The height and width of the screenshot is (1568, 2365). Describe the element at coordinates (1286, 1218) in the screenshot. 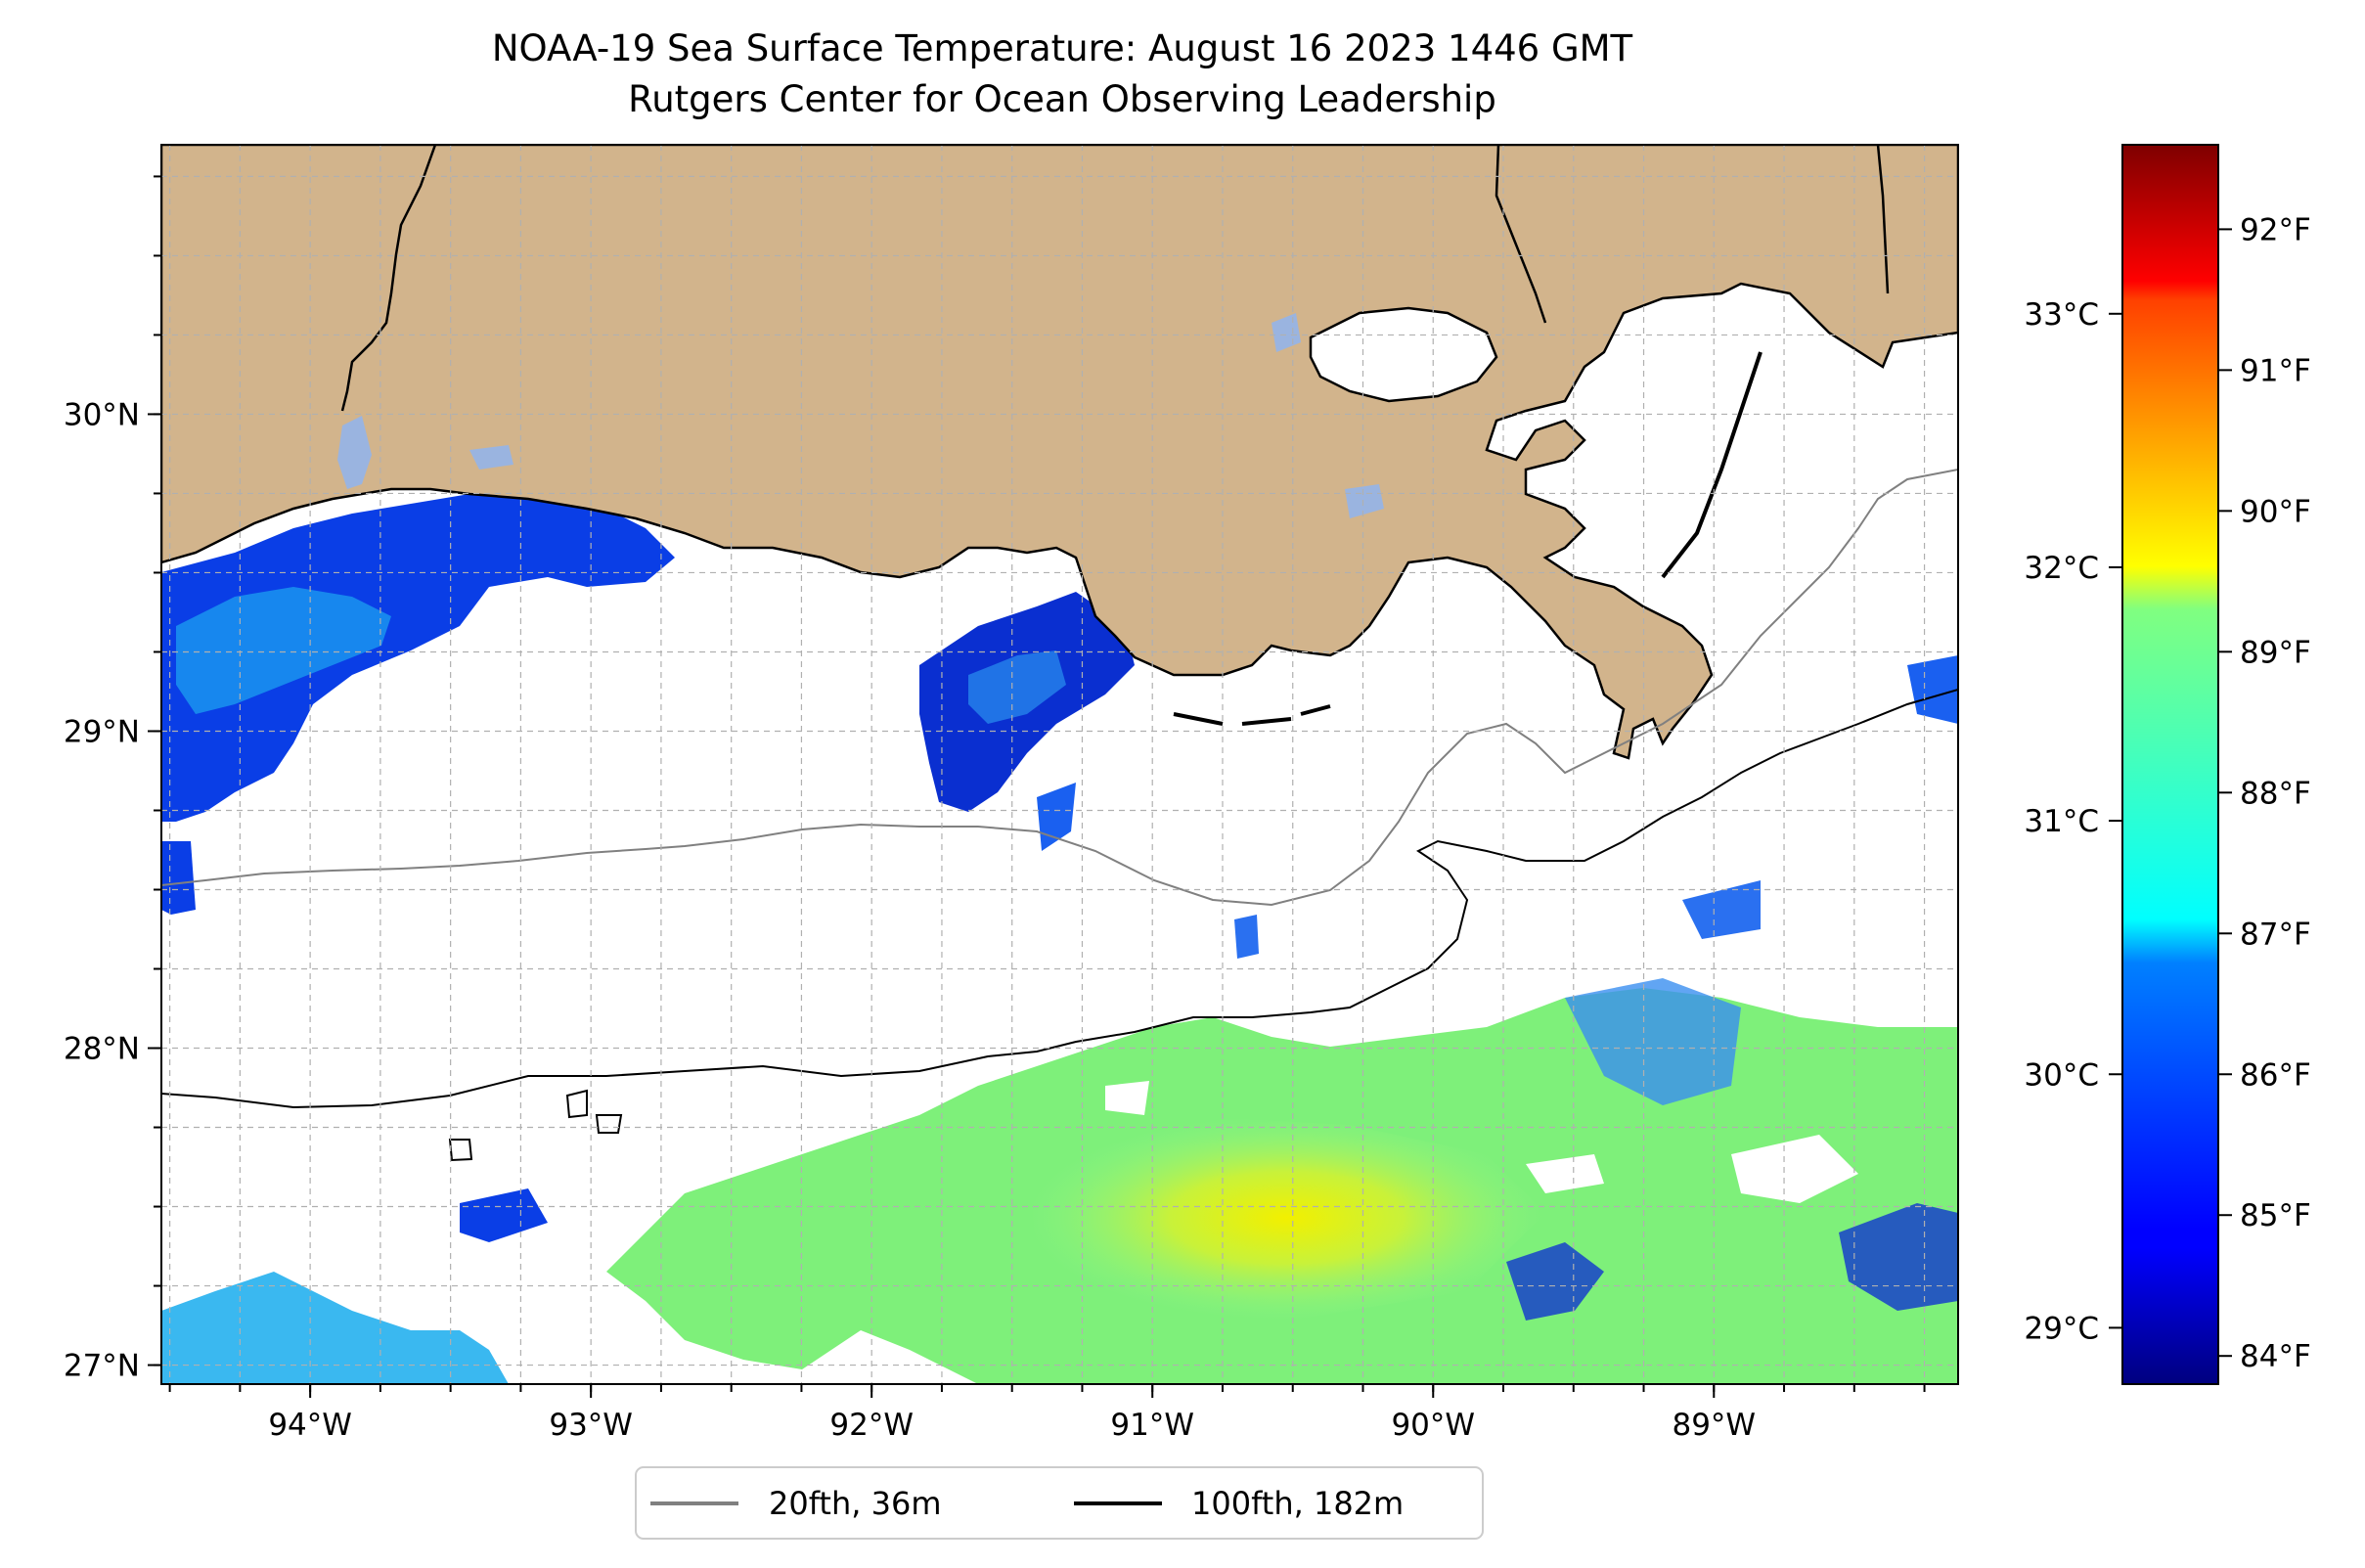

I see `sst-patch-south-warm-core` at that location.